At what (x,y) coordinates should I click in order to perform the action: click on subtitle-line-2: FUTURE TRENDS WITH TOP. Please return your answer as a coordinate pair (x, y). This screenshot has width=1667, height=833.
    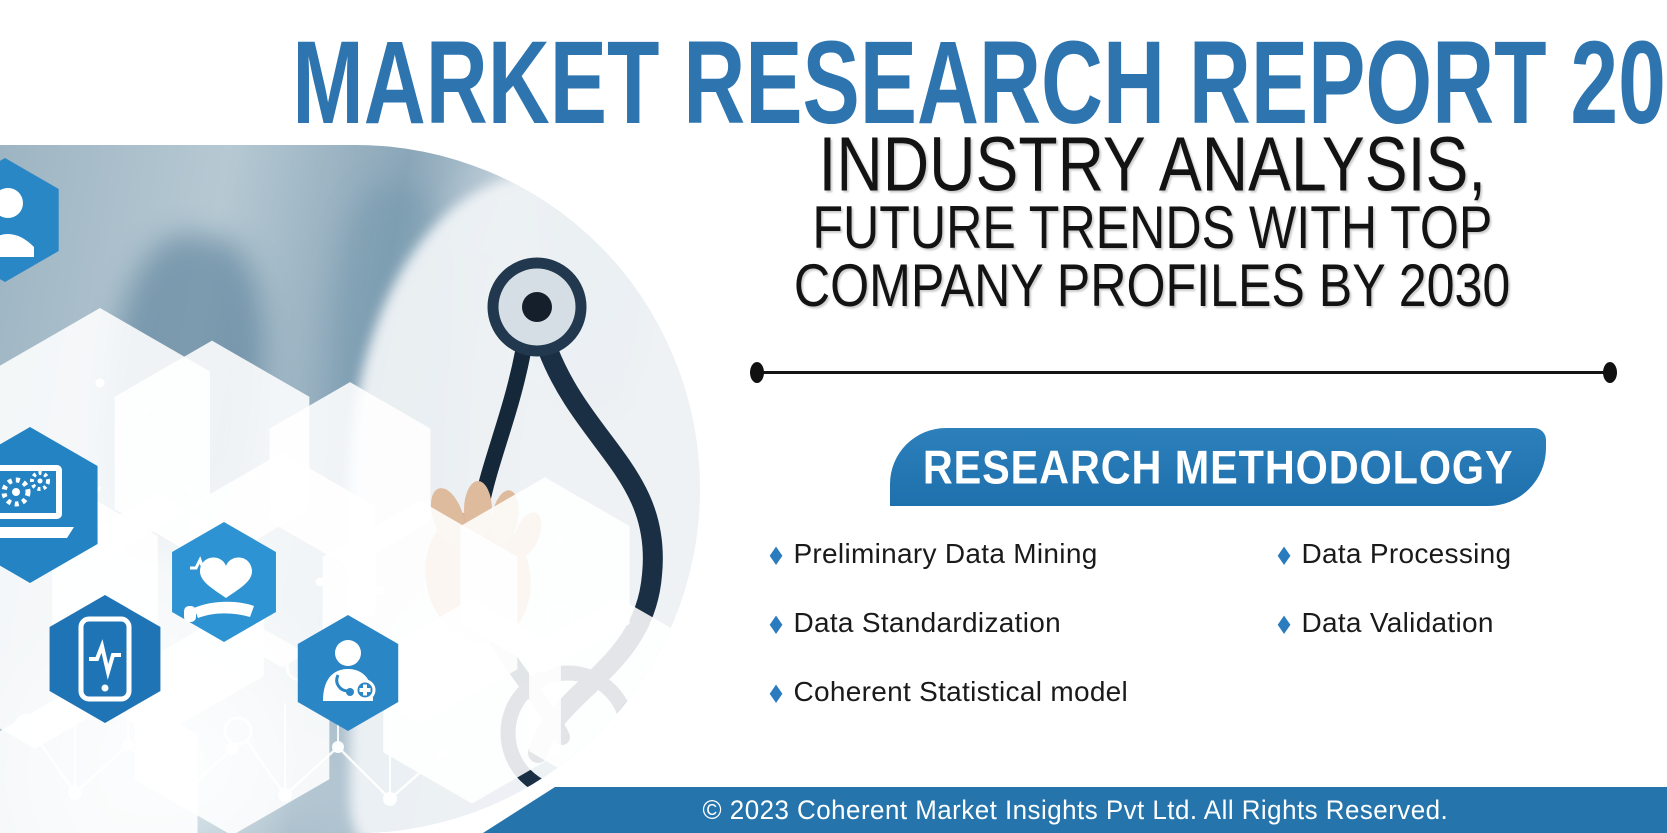
    Looking at the image, I should click on (1152, 228).